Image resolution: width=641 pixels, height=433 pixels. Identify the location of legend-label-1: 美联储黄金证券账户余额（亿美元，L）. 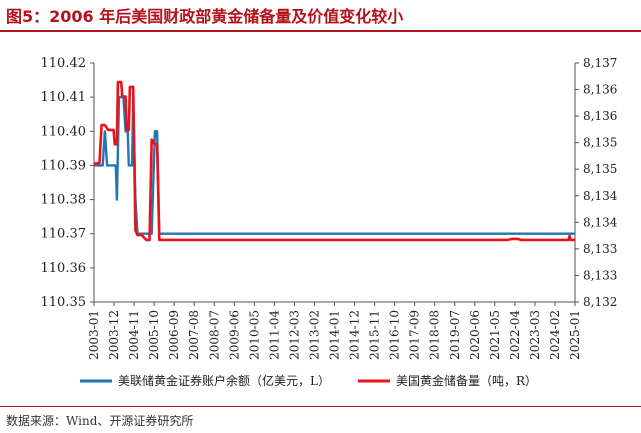
(224, 380).